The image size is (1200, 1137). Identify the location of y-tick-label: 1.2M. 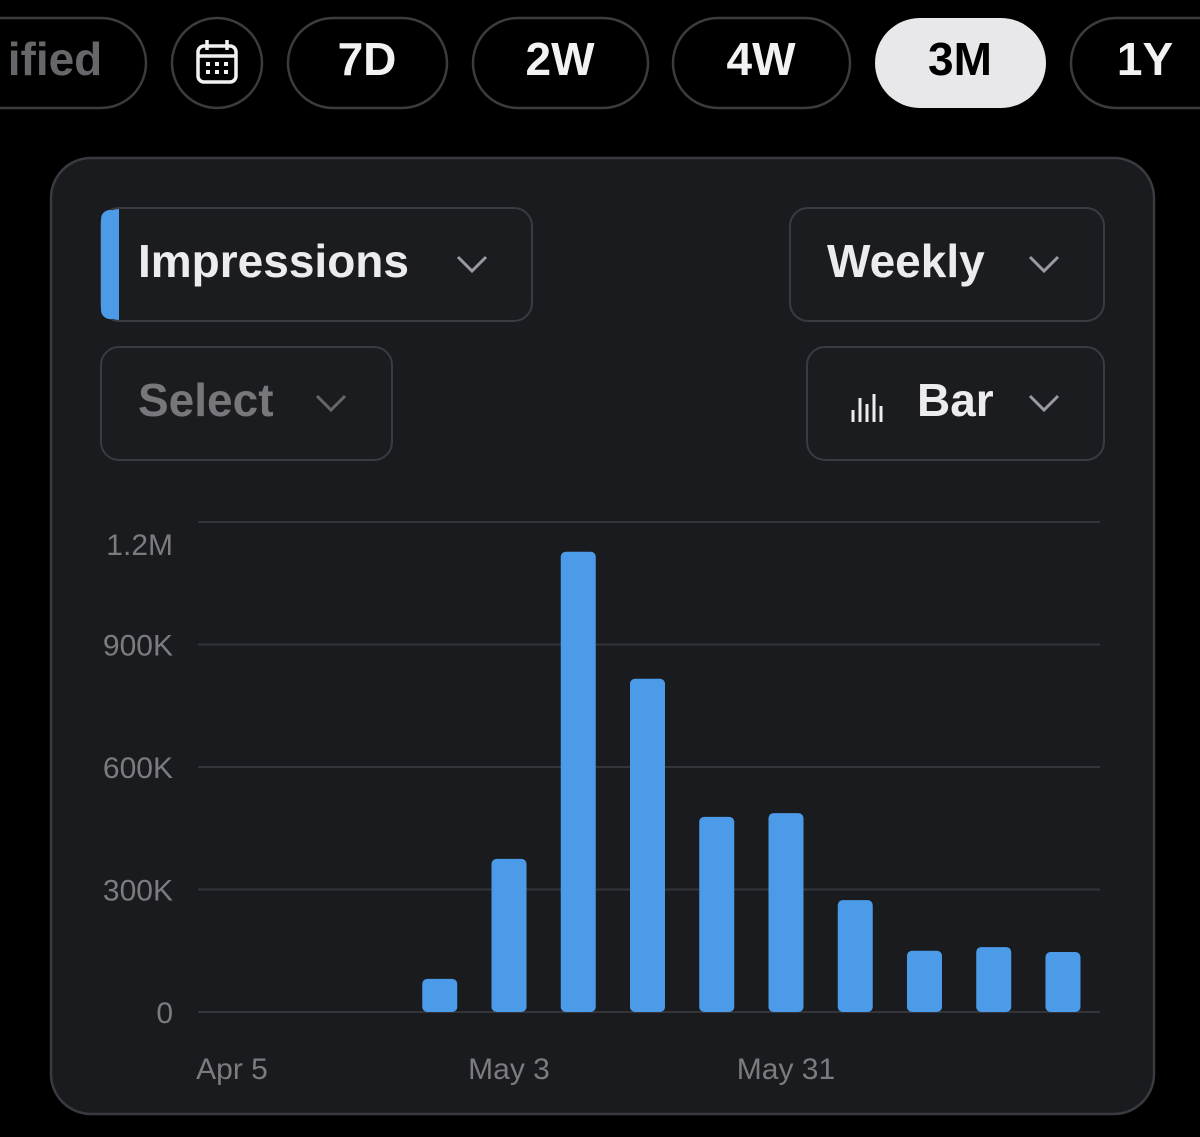
(139, 545).